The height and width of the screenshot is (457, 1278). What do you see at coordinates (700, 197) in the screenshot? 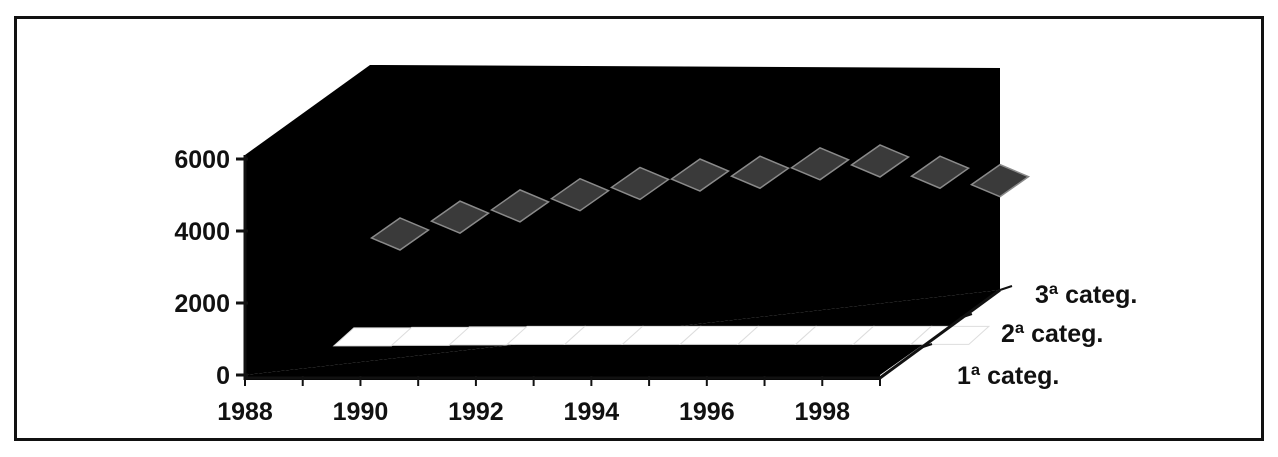
I see `series-3-layer` at bounding box center [700, 197].